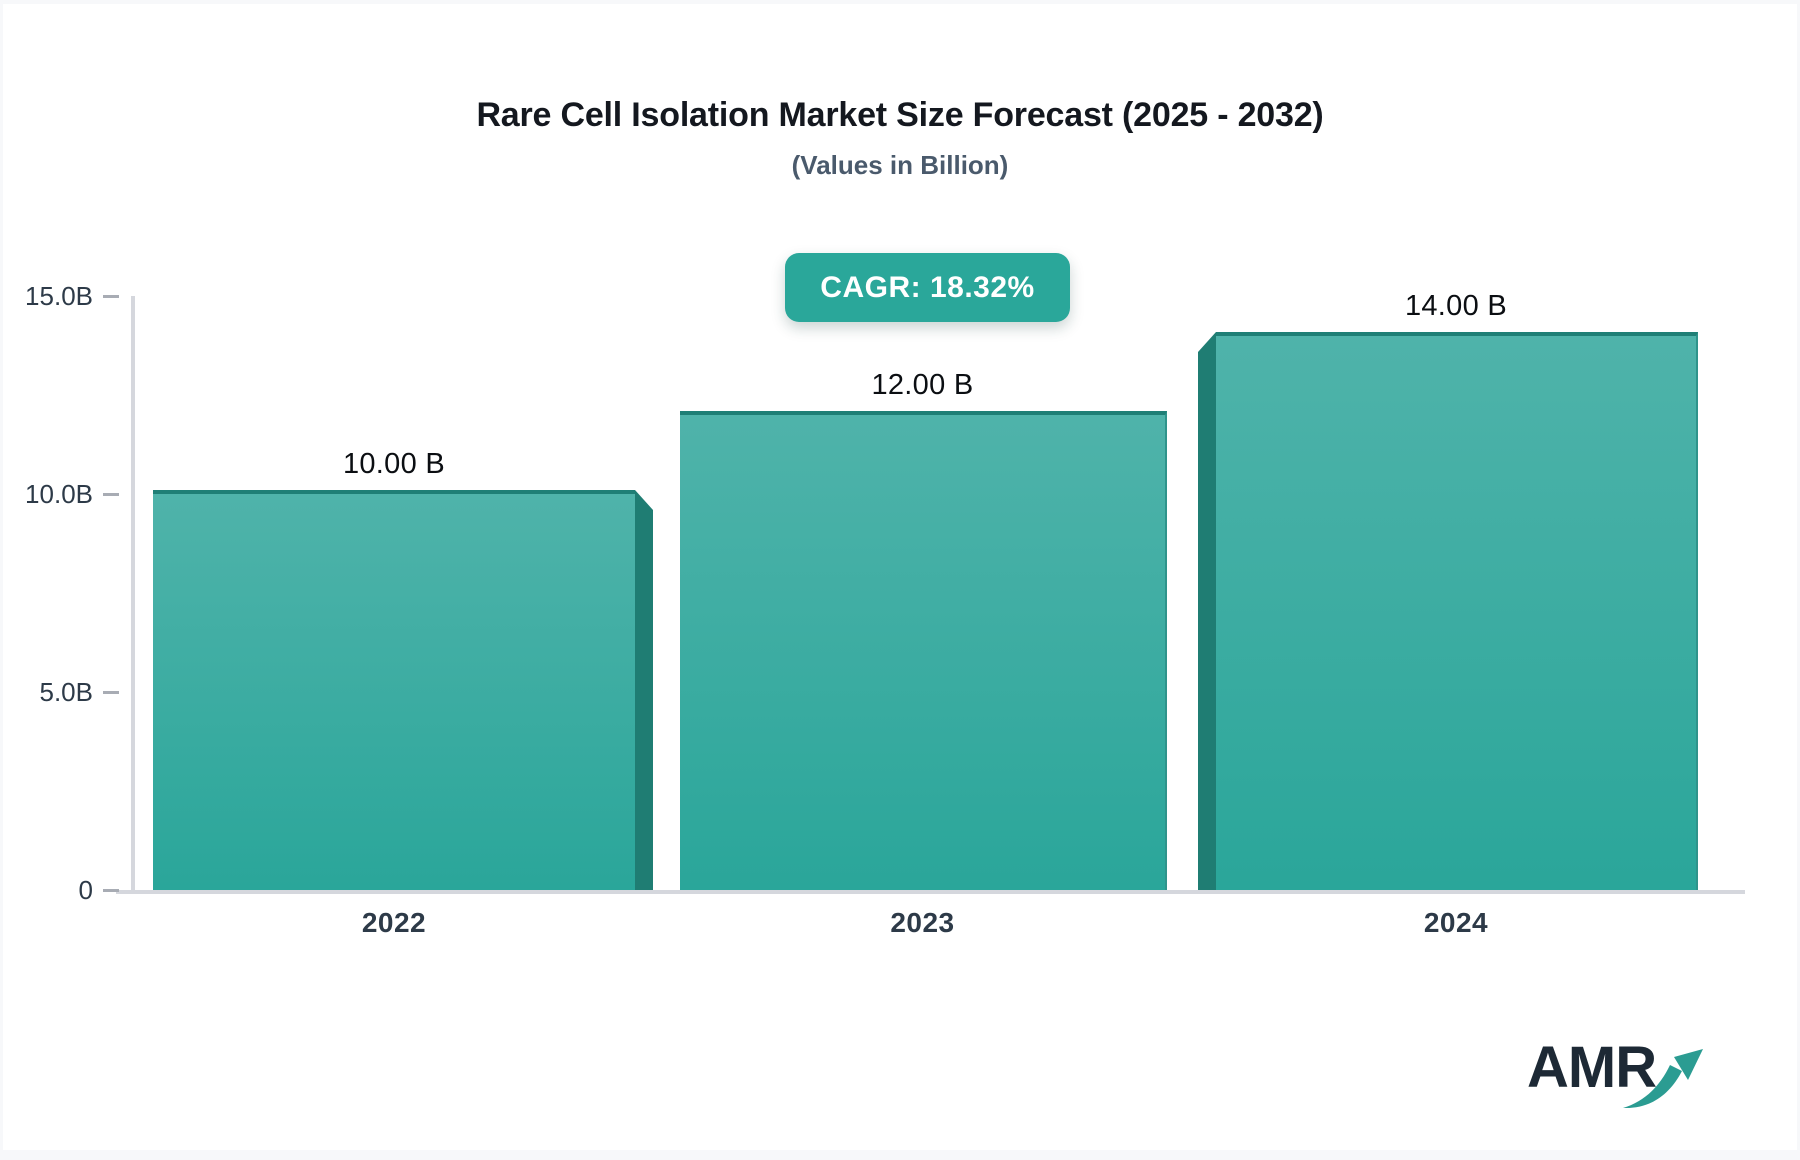 The height and width of the screenshot is (1160, 1800). I want to click on cagr-badge: CAGR: 18.32%, so click(927, 287).